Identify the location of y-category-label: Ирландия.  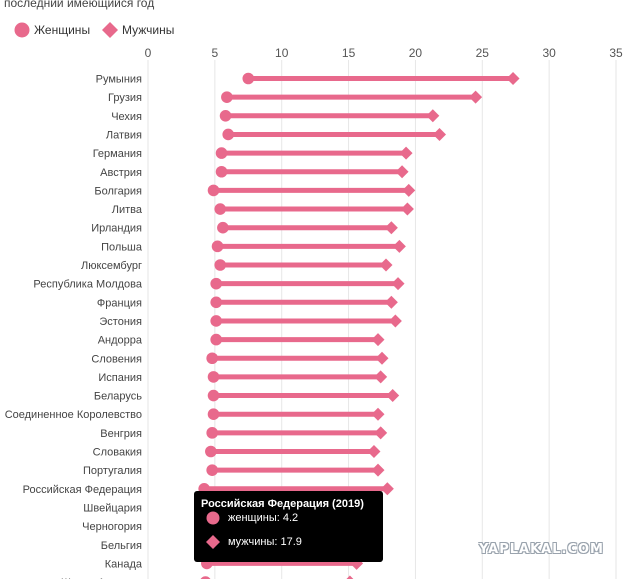
(116, 229).